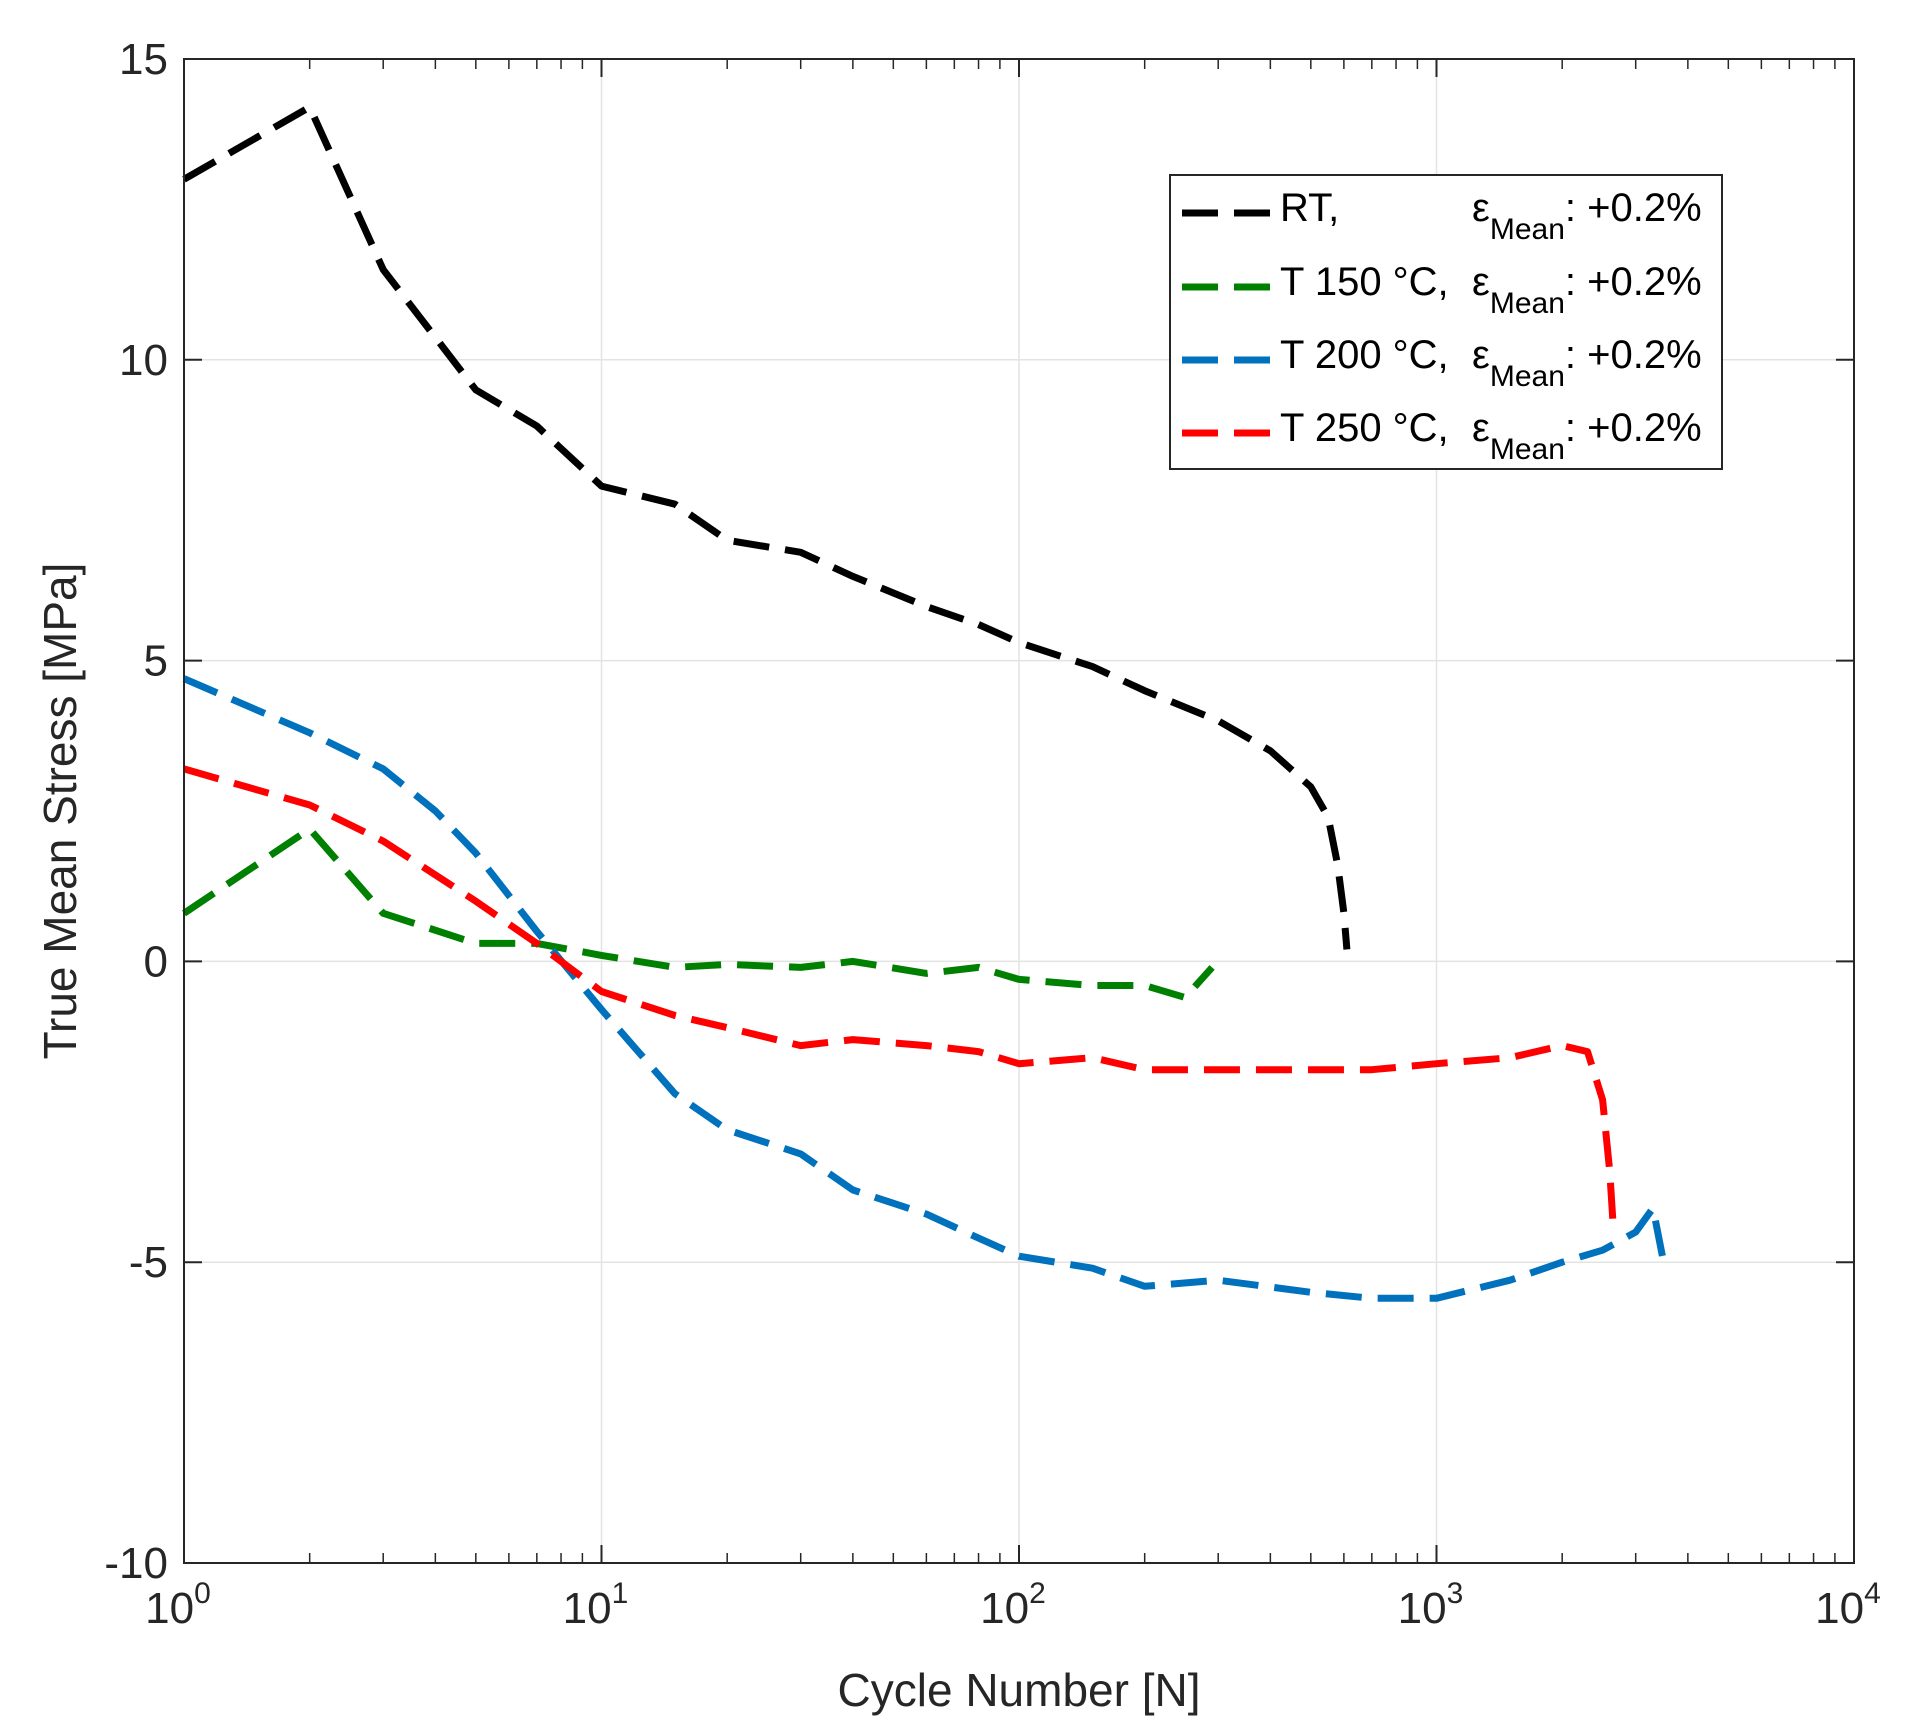 This screenshot has width=1916, height=1732. I want to click on legend-label: T 250 °C,, so click(1364, 428).